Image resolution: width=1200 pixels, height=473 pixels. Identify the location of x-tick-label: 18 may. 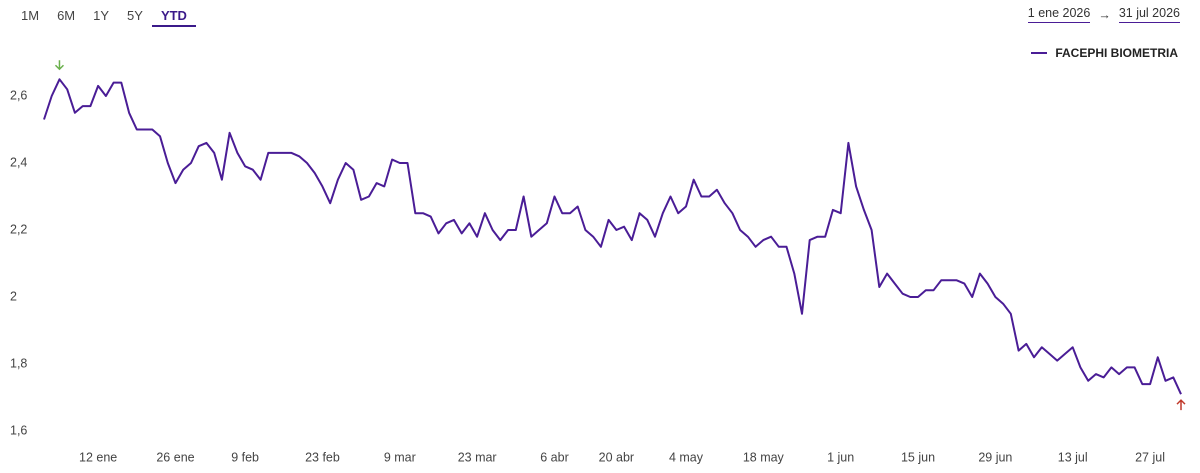
(764, 457).